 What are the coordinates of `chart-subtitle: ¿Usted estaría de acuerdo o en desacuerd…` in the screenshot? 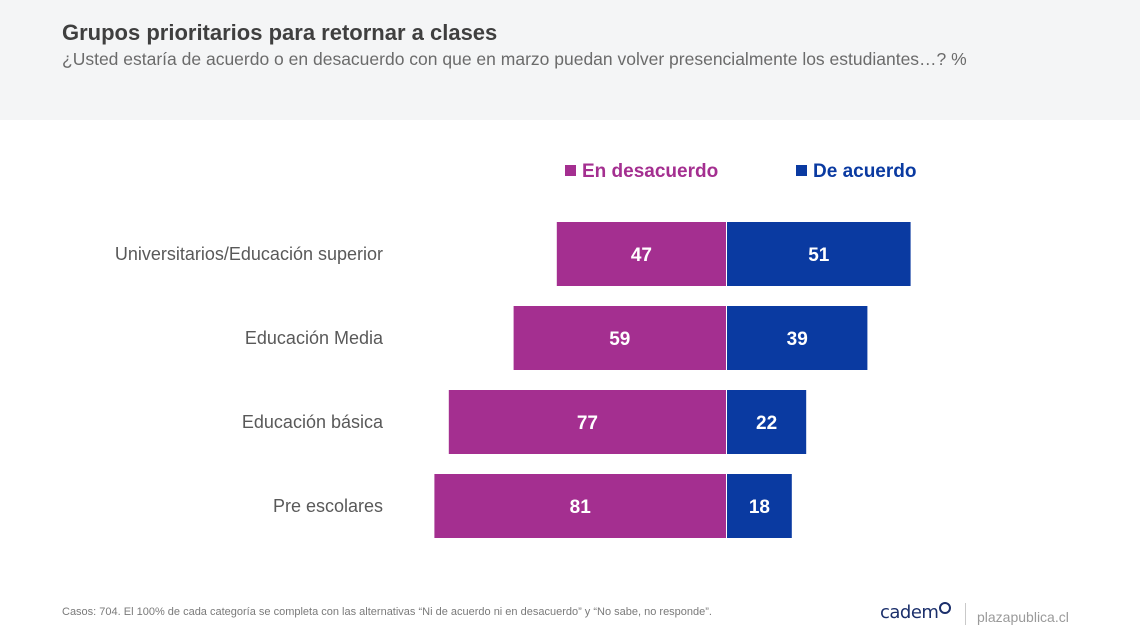 It's located at (514, 59).